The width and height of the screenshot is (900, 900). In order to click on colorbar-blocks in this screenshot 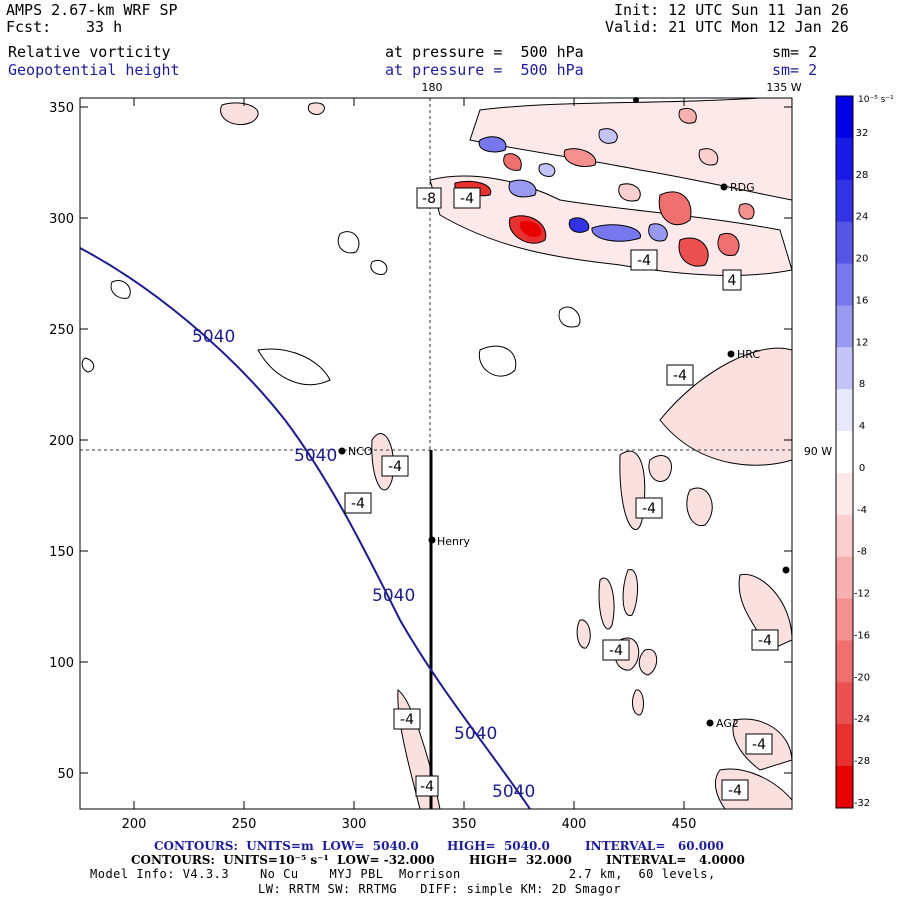, I will do `click(844, 452)`.